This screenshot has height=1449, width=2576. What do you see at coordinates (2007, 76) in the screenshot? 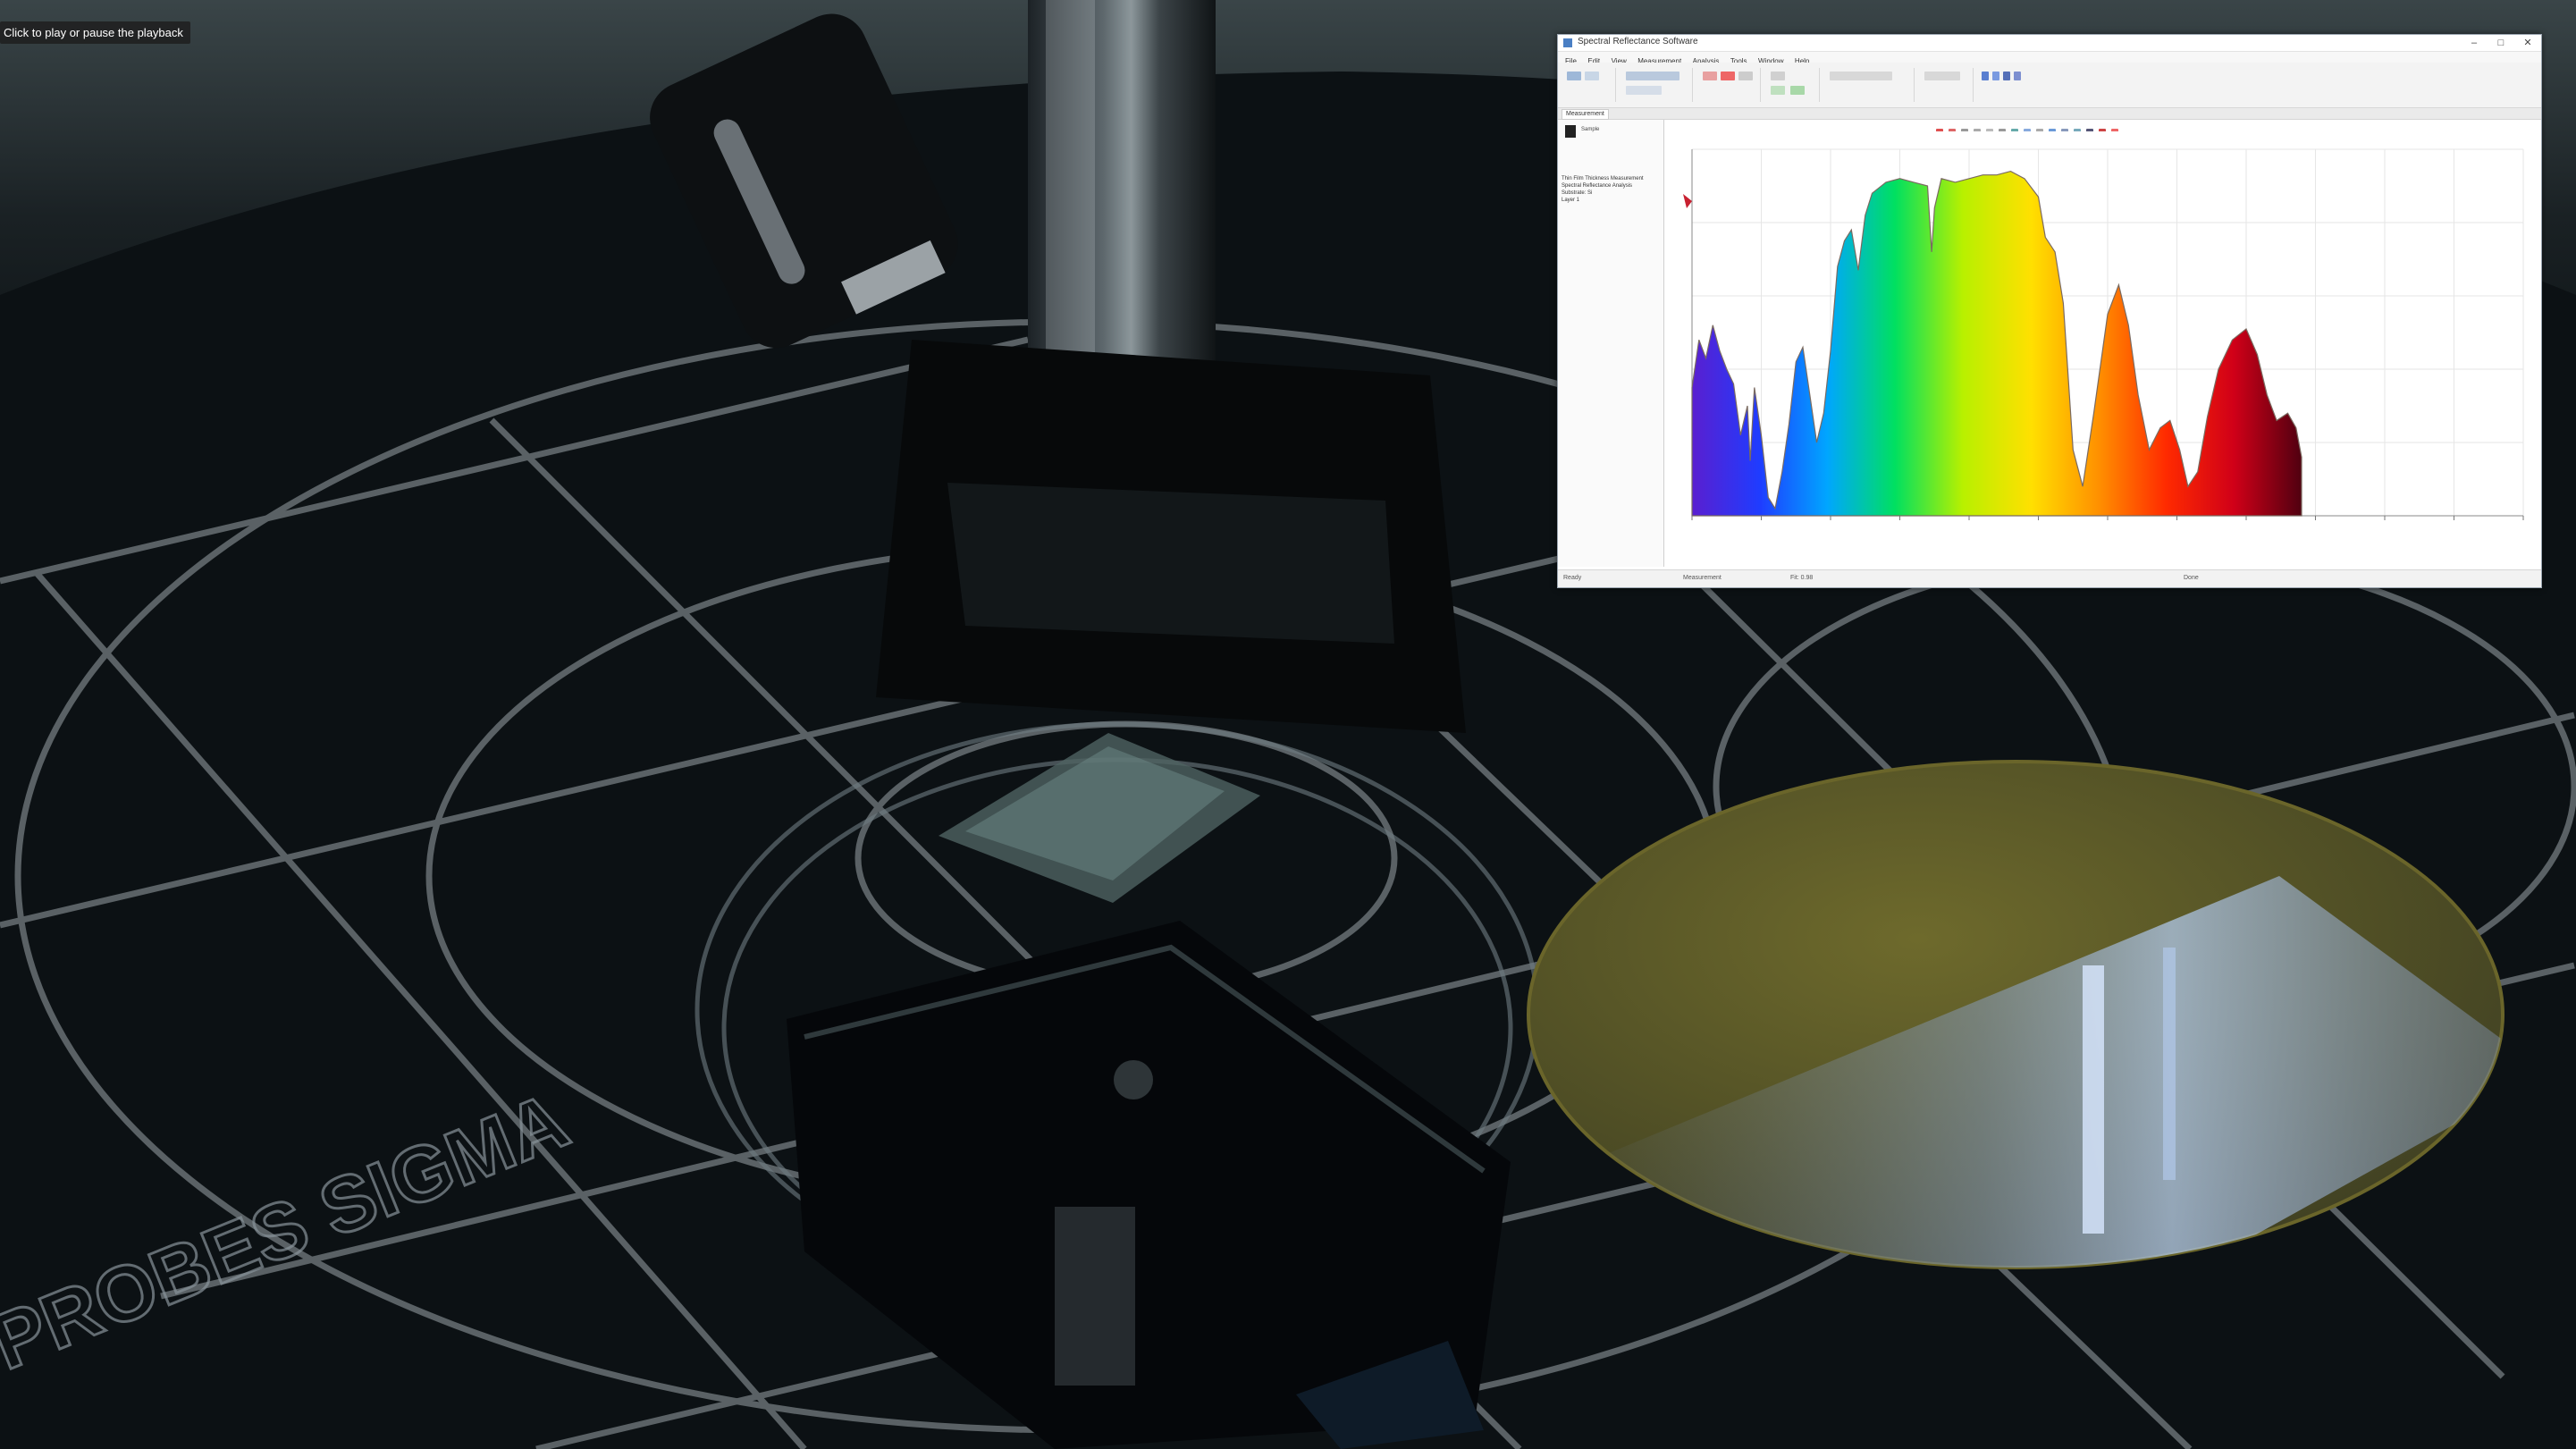
I see `display-dark-button` at bounding box center [2007, 76].